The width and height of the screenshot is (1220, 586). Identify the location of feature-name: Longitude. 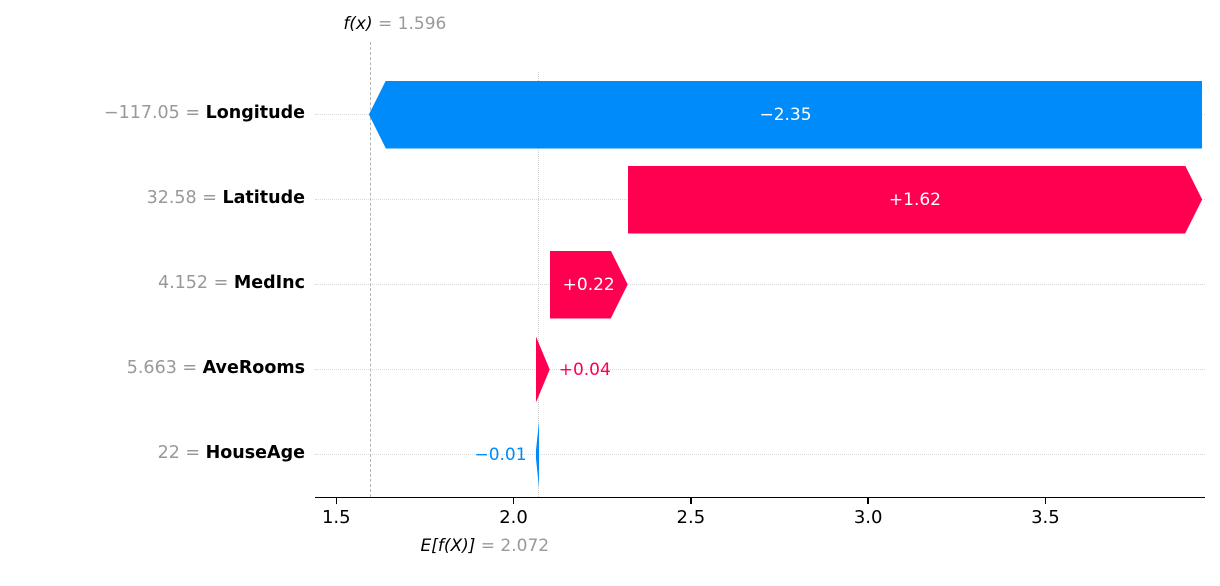
(255, 112).